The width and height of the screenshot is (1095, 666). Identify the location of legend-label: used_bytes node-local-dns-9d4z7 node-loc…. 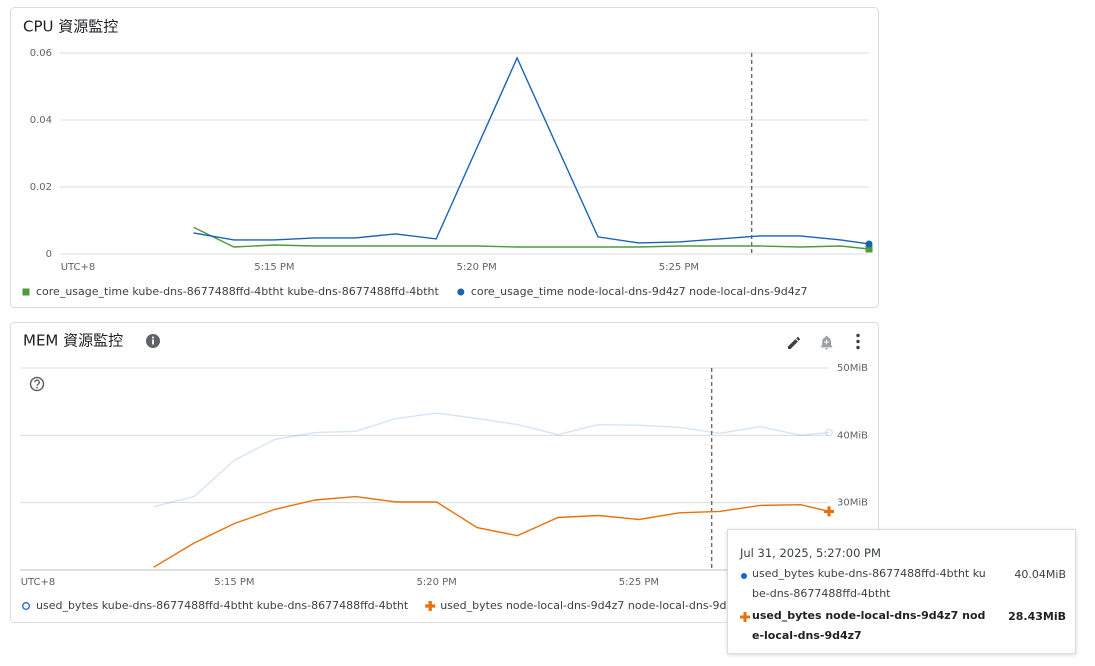
(593, 605).